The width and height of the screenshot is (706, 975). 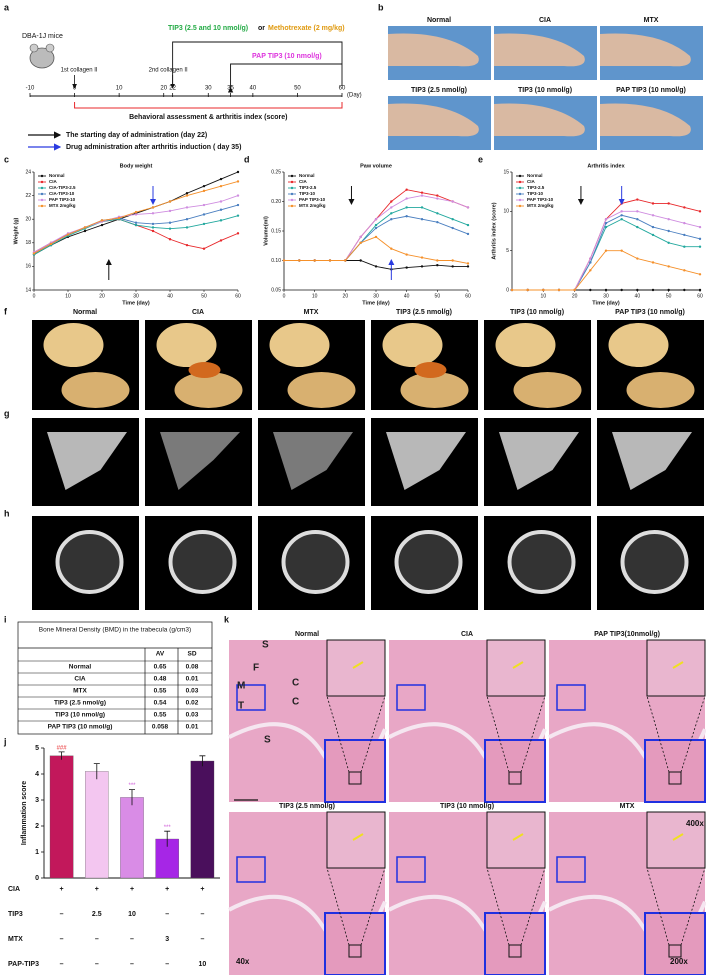 What do you see at coordinates (85, 312) in the screenshot?
I see `column-label: Normal` at bounding box center [85, 312].